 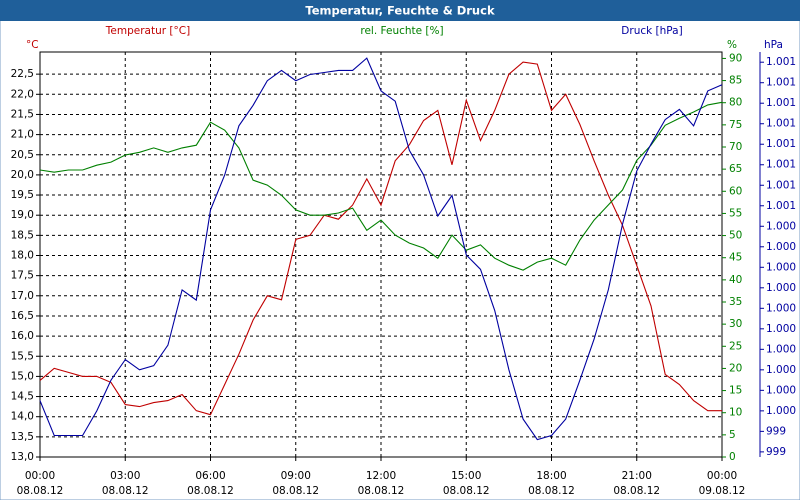 What do you see at coordinates (735, 258) in the screenshot?
I see `y2-tick-label: 45` at bounding box center [735, 258].